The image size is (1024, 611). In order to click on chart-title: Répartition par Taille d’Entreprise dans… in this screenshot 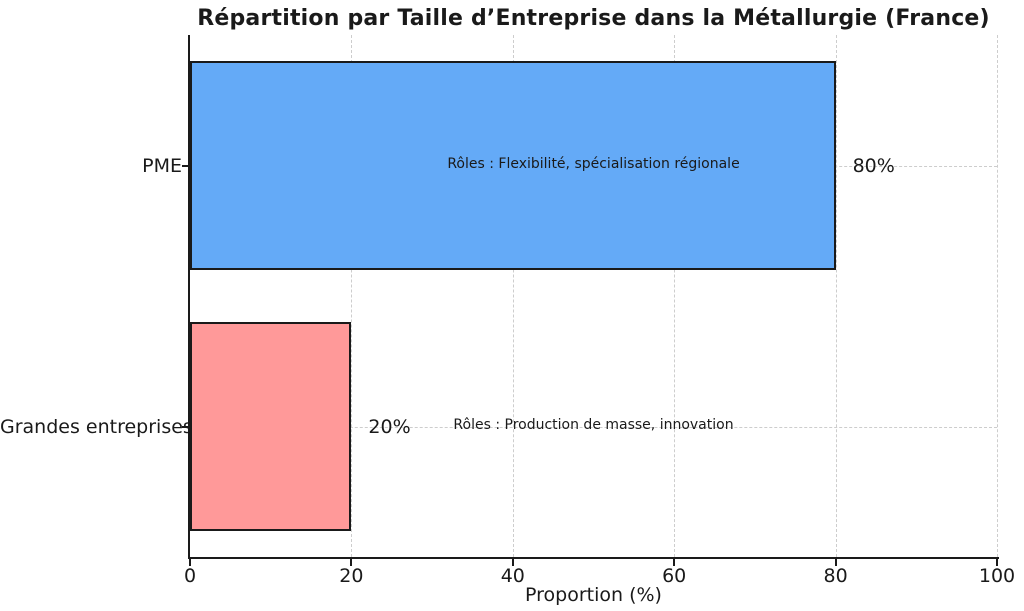, I will do `click(593, 18)`.